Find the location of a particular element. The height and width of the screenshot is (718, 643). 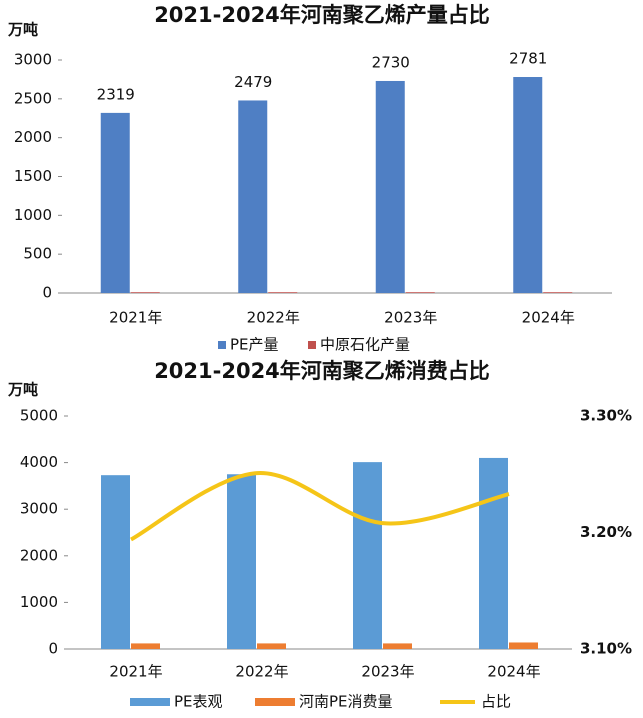

y-tick-label: 4000 is located at coordinates (39, 462).